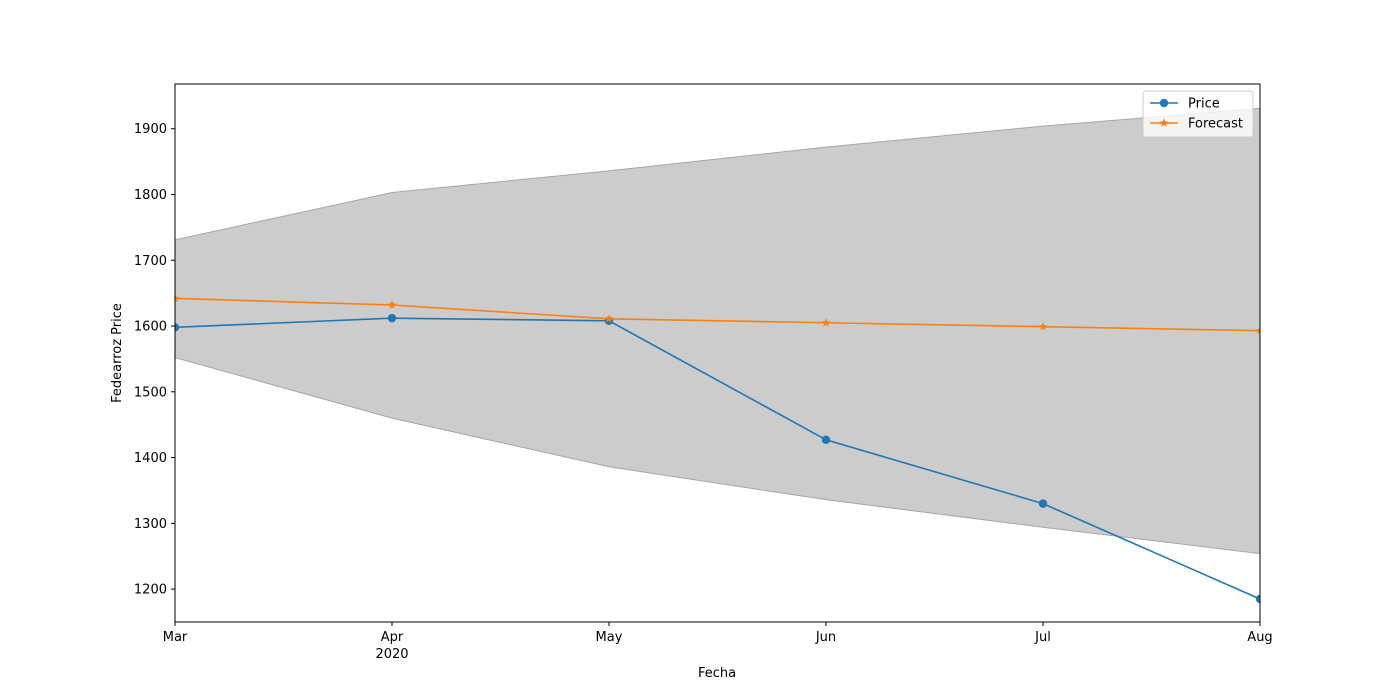 Image resolution: width=1400 pixels, height=700 pixels. Describe the element at coordinates (1215, 124) in the screenshot. I see `legend-label-forecast: Forecast` at that location.